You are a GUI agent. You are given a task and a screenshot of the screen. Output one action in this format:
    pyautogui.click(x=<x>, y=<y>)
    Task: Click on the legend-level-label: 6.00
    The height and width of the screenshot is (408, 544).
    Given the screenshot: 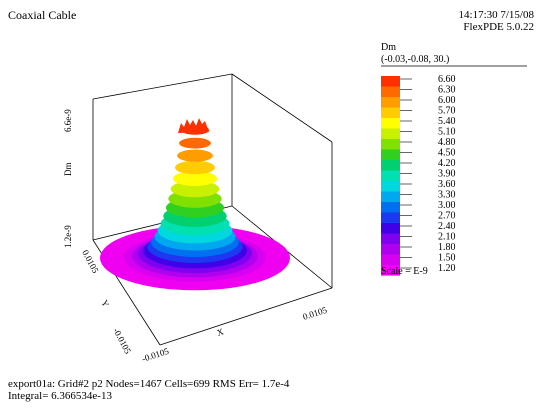 What is the action you would take?
    pyautogui.click(x=447, y=100)
    